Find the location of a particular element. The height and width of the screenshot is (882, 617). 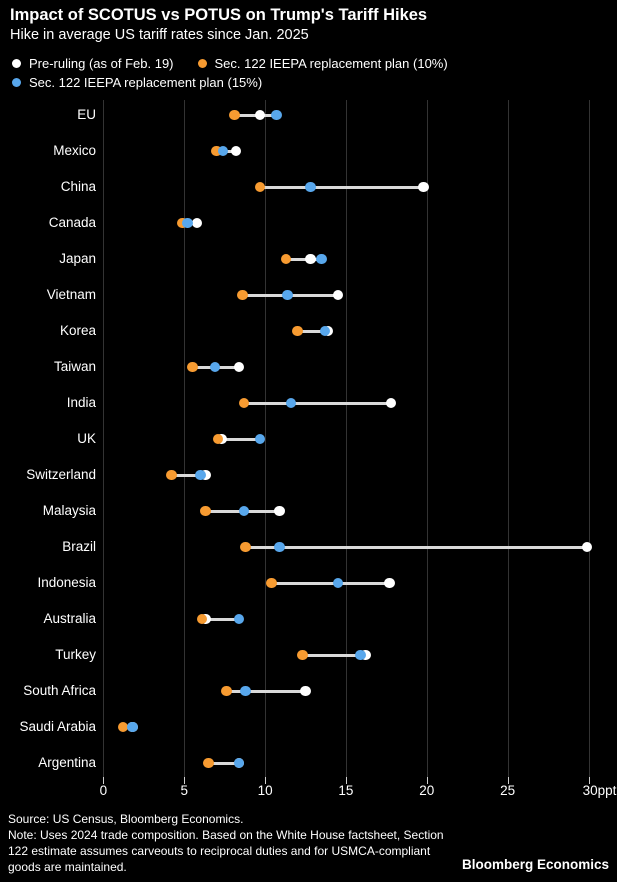

row-label-switzerland: Switzerland is located at coordinates (61, 474).